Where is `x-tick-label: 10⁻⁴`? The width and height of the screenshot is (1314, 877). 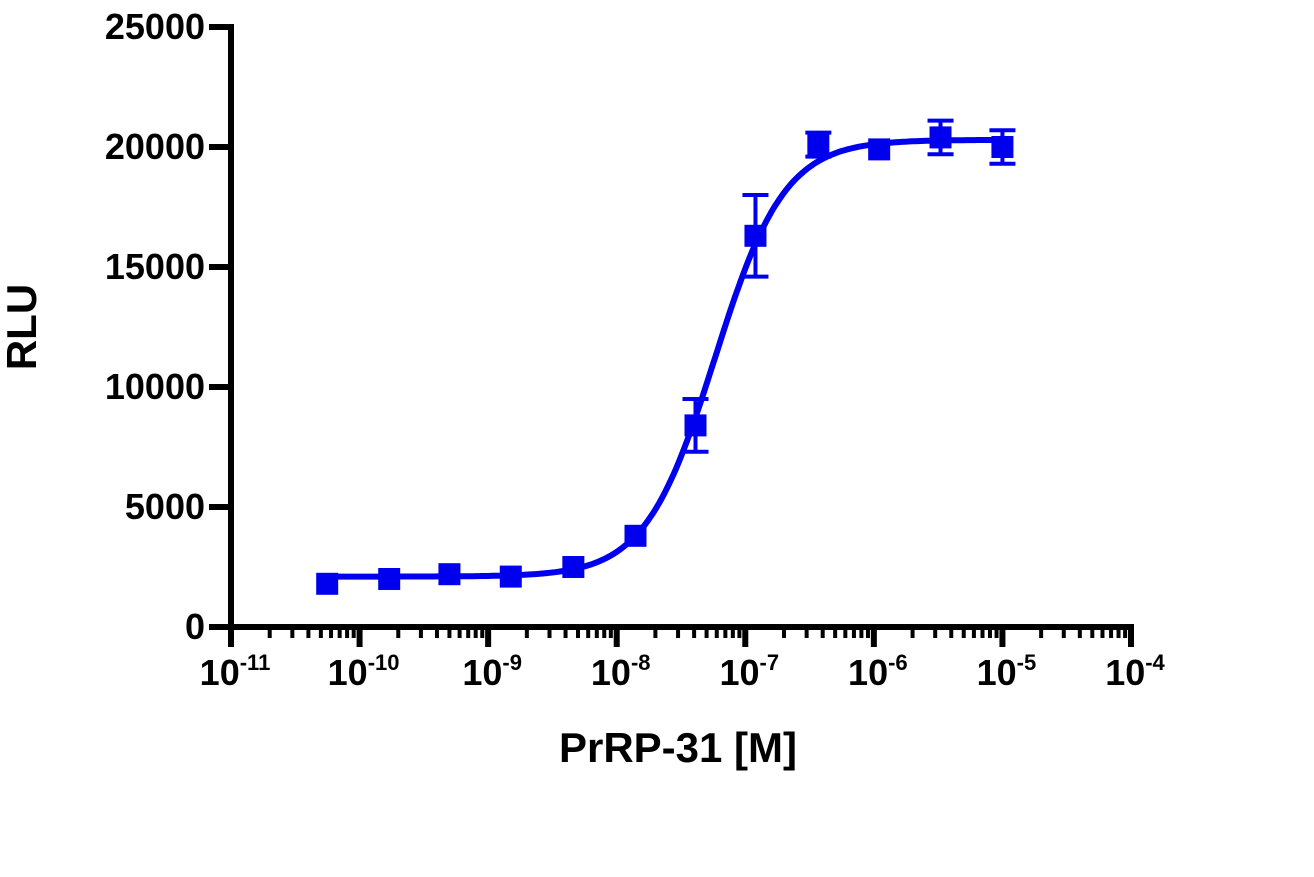 x-tick-label: 10⁻⁴ is located at coordinates (1135, 671).